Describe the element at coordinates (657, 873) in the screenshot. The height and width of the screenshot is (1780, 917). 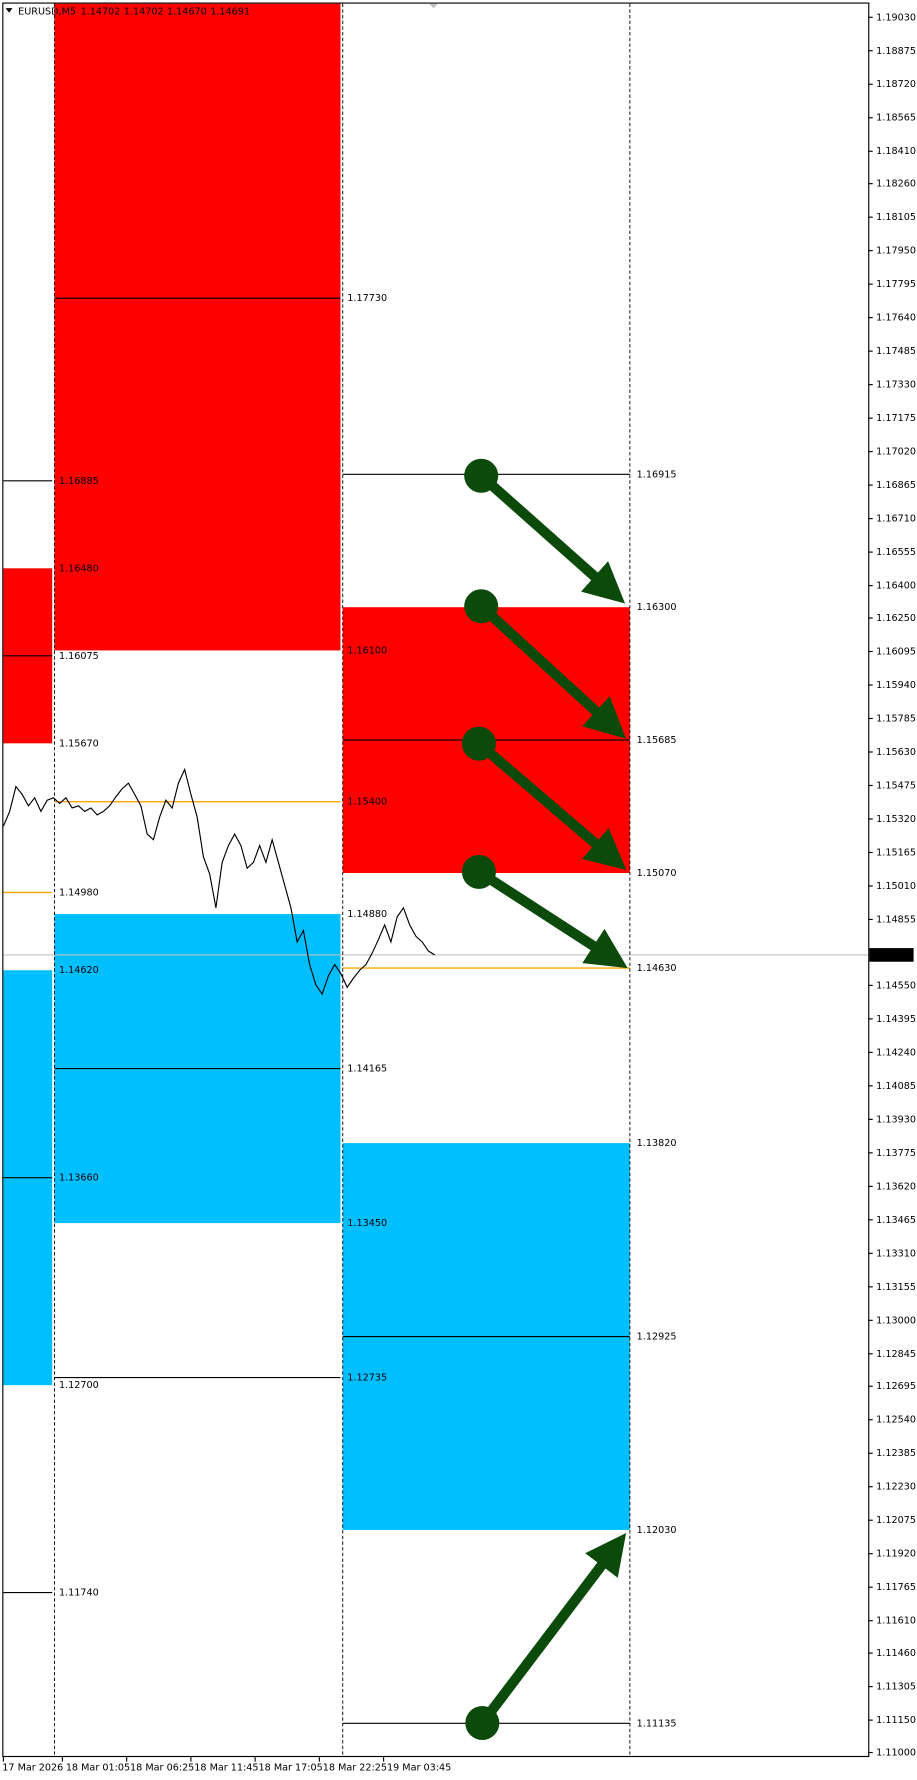
I see `level-label: 1.15070` at that location.